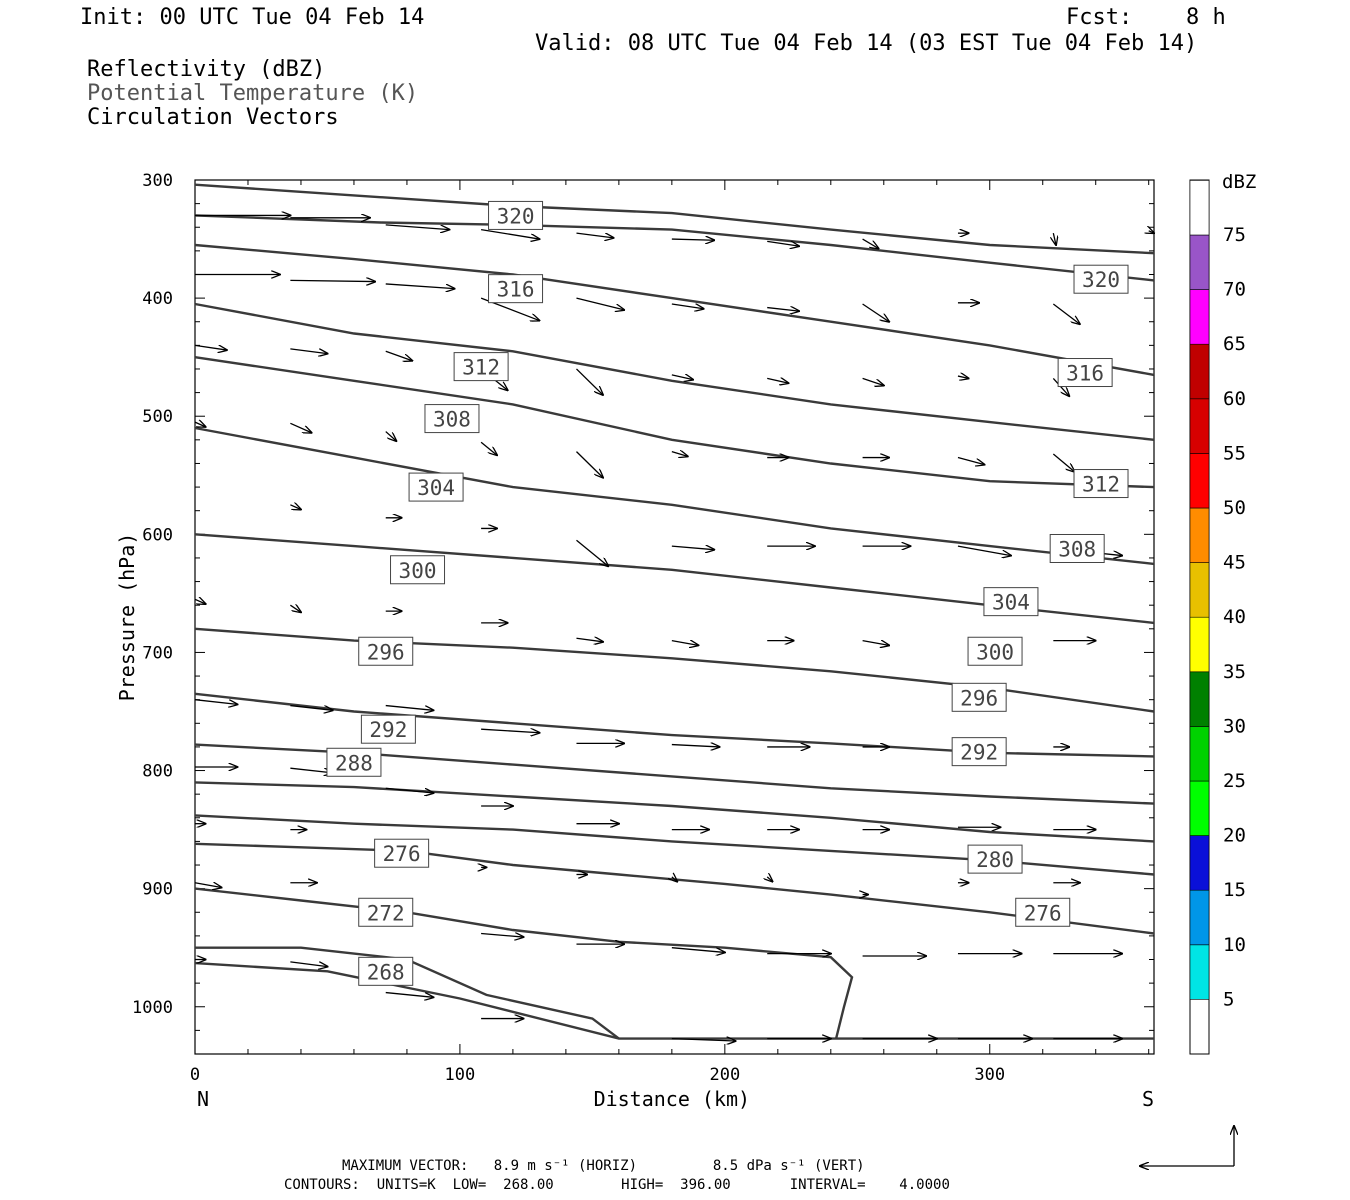  What do you see at coordinates (157, 535) in the screenshot?
I see `y-tick-label: 600` at bounding box center [157, 535].